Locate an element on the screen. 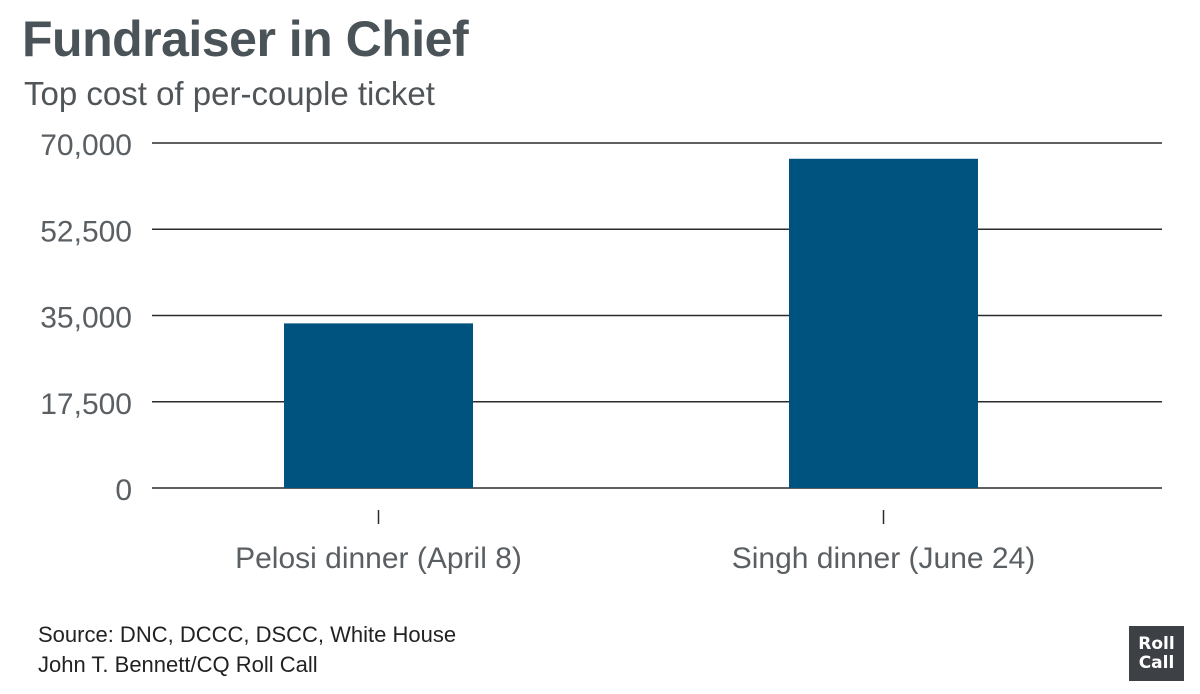 Image resolution: width=1200 pixels, height=694 pixels. logo-line-1: Roll is located at coordinates (1156, 644).